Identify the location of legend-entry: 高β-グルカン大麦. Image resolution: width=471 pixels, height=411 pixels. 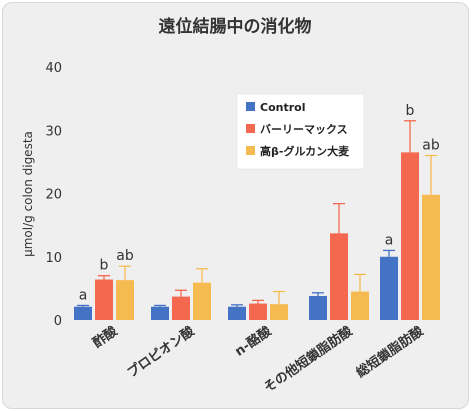
(305, 151).